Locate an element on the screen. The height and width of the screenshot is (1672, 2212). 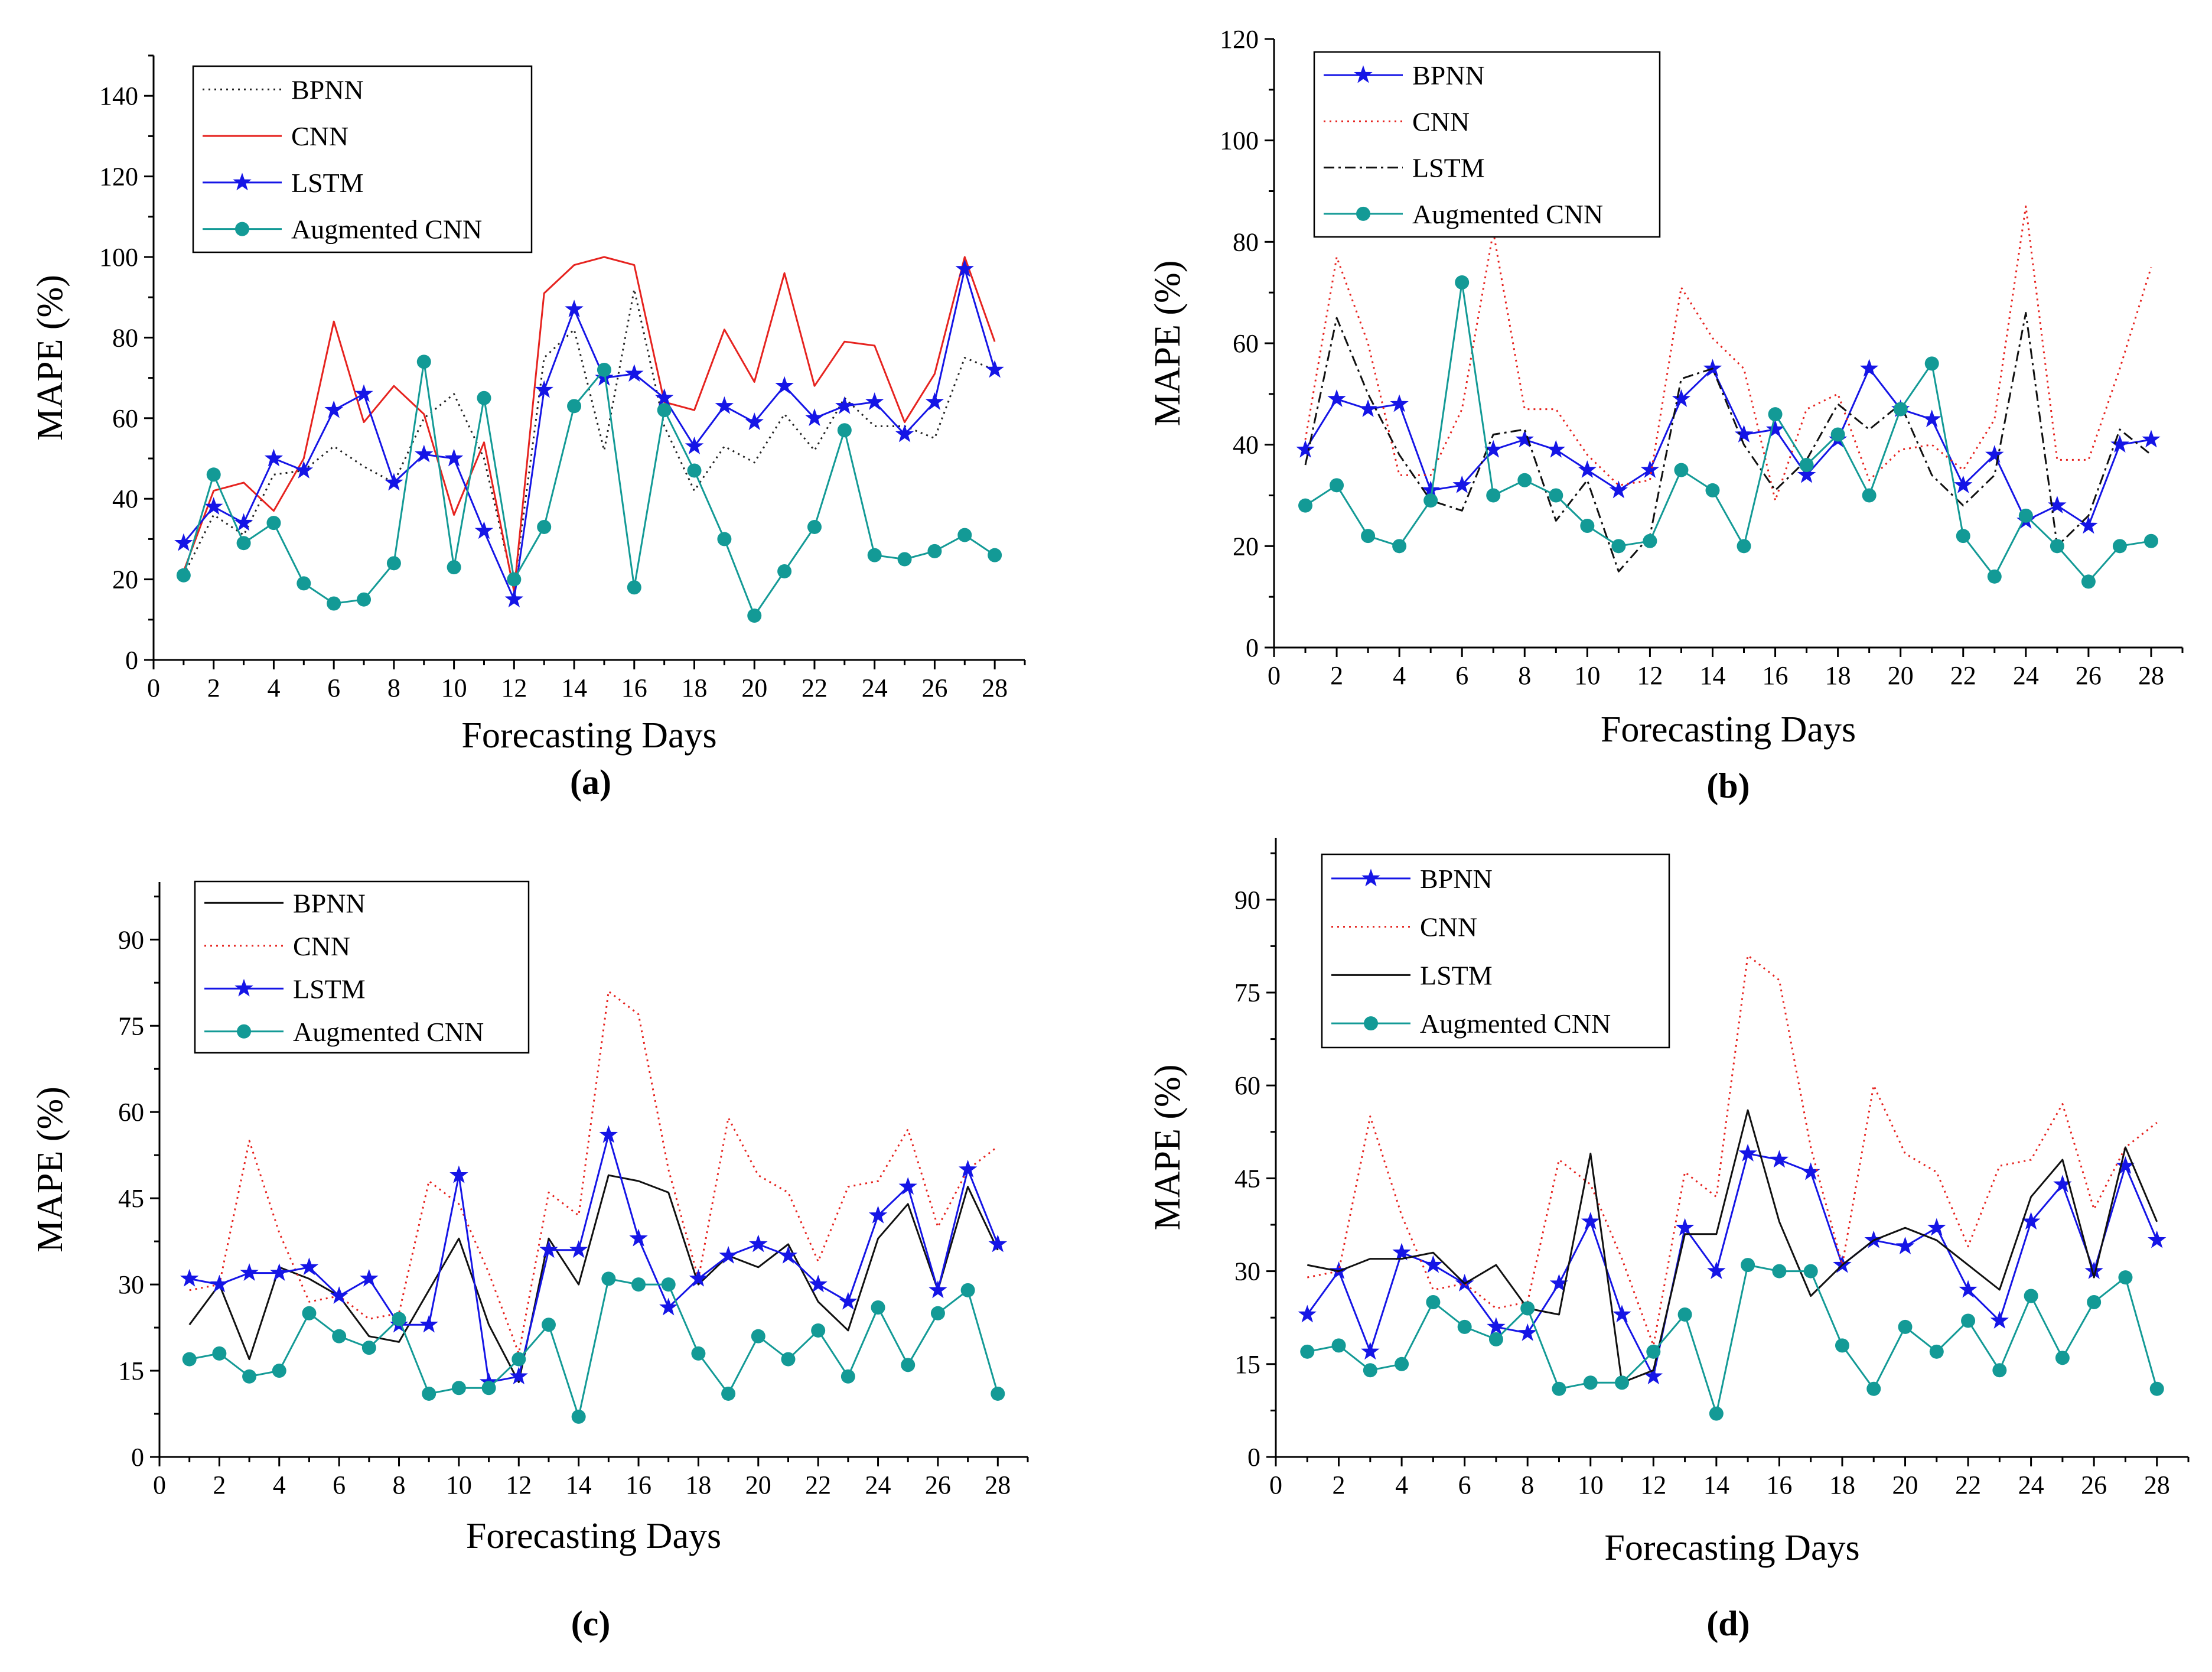
legend-marker-bpnn is located at coordinates (1363, 74).